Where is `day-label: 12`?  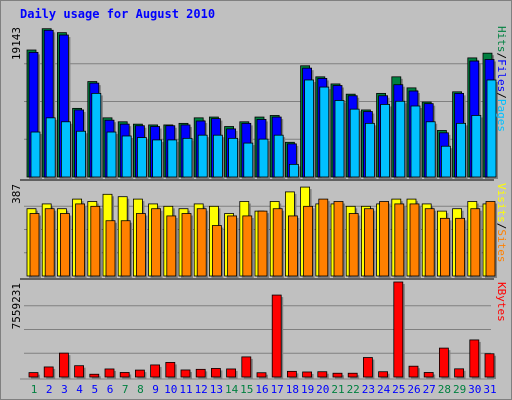
day-label: 12 is located at coordinates (201, 389).